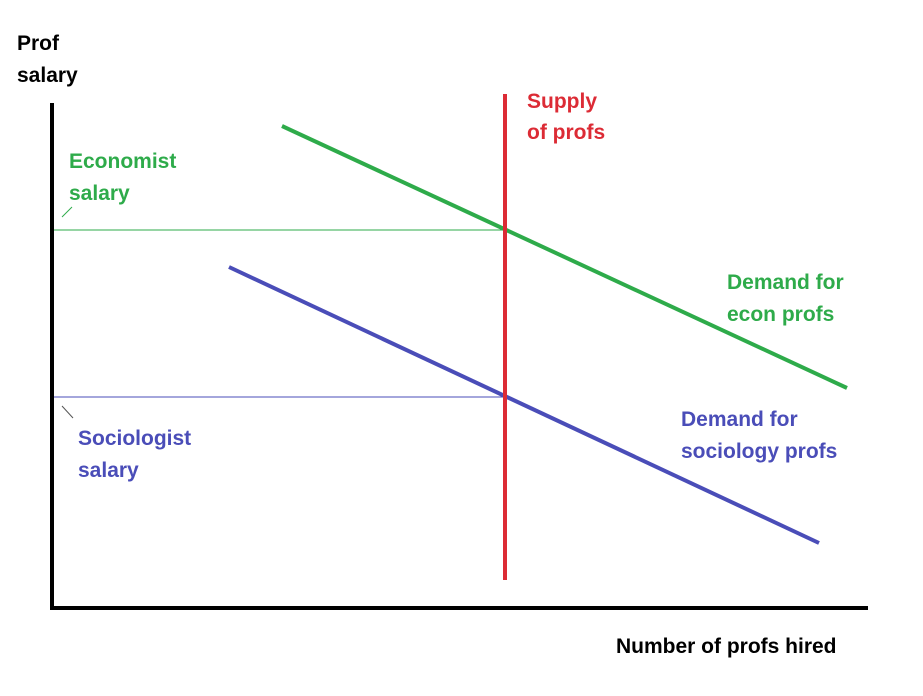 The width and height of the screenshot is (923, 696). What do you see at coordinates (67, 412) in the screenshot?
I see `soc-salary-leader` at bounding box center [67, 412].